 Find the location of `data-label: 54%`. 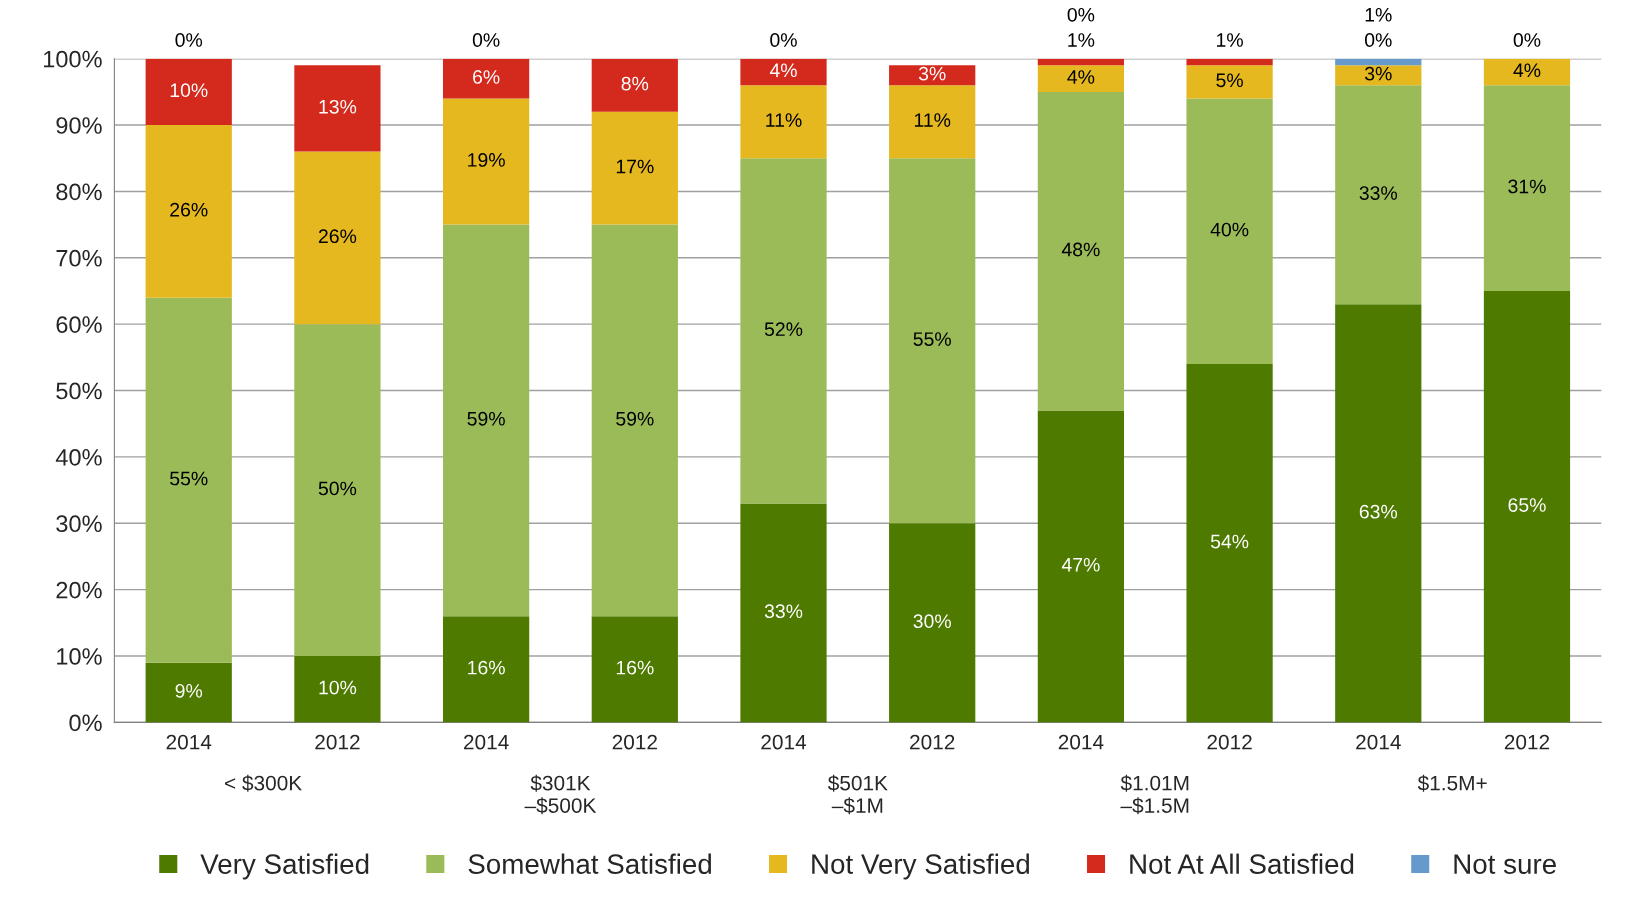

data-label: 54% is located at coordinates (1229, 541).